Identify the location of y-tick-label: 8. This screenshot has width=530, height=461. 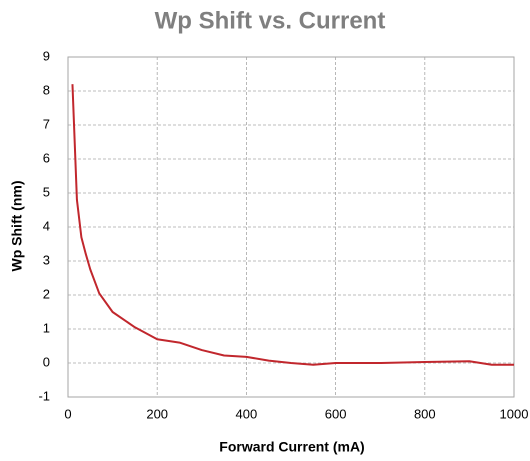
(46, 89).